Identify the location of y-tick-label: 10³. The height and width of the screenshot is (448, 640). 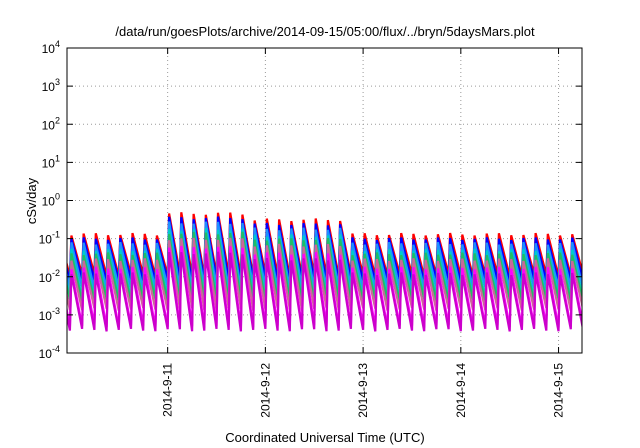
(51, 85).